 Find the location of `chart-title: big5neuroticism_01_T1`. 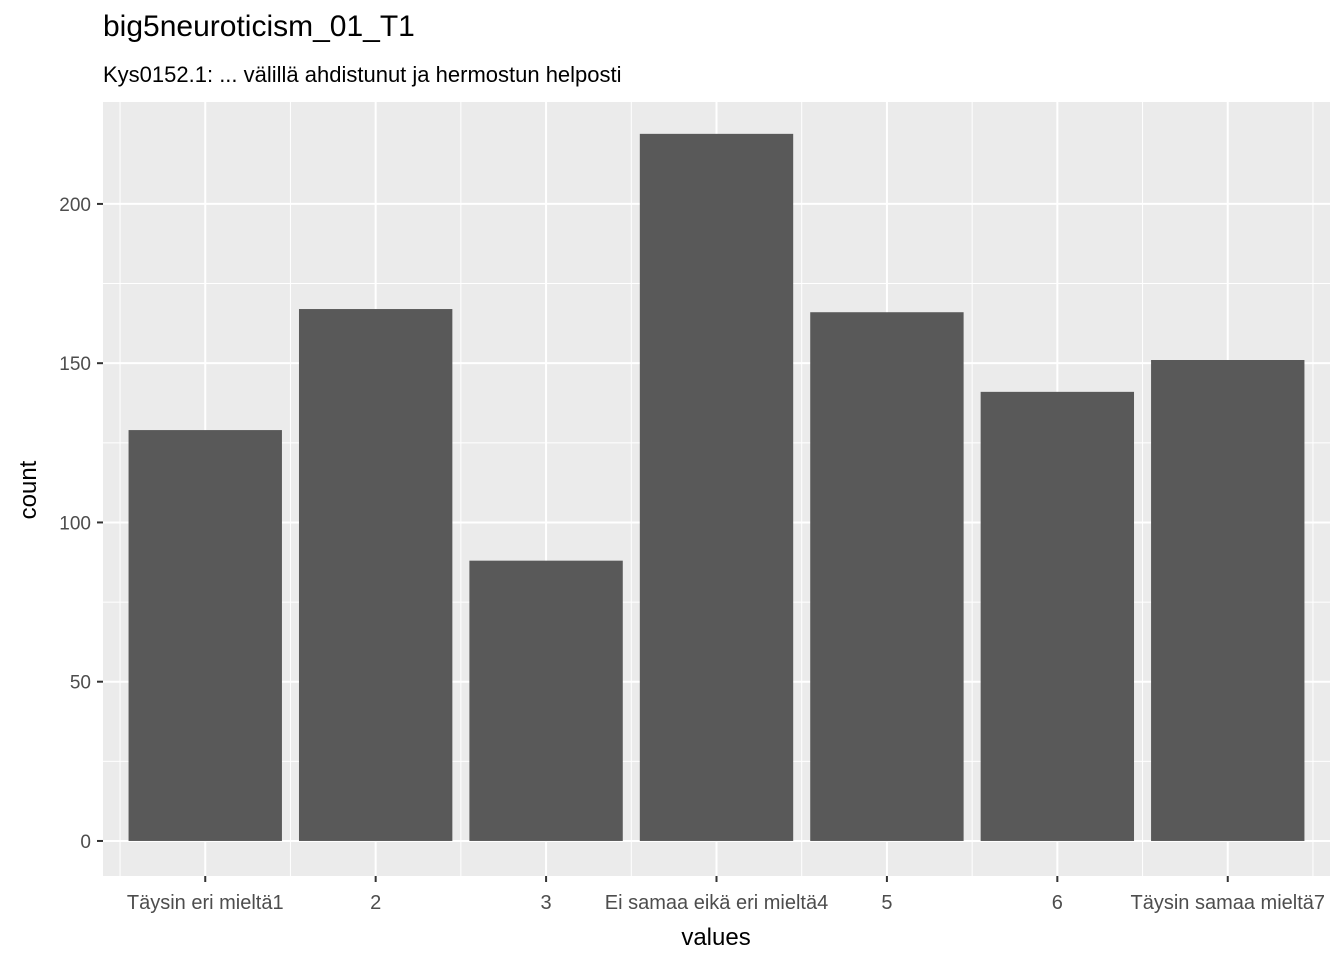

chart-title: big5neuroticism_01_T1 is located at coordinates (259, 26).